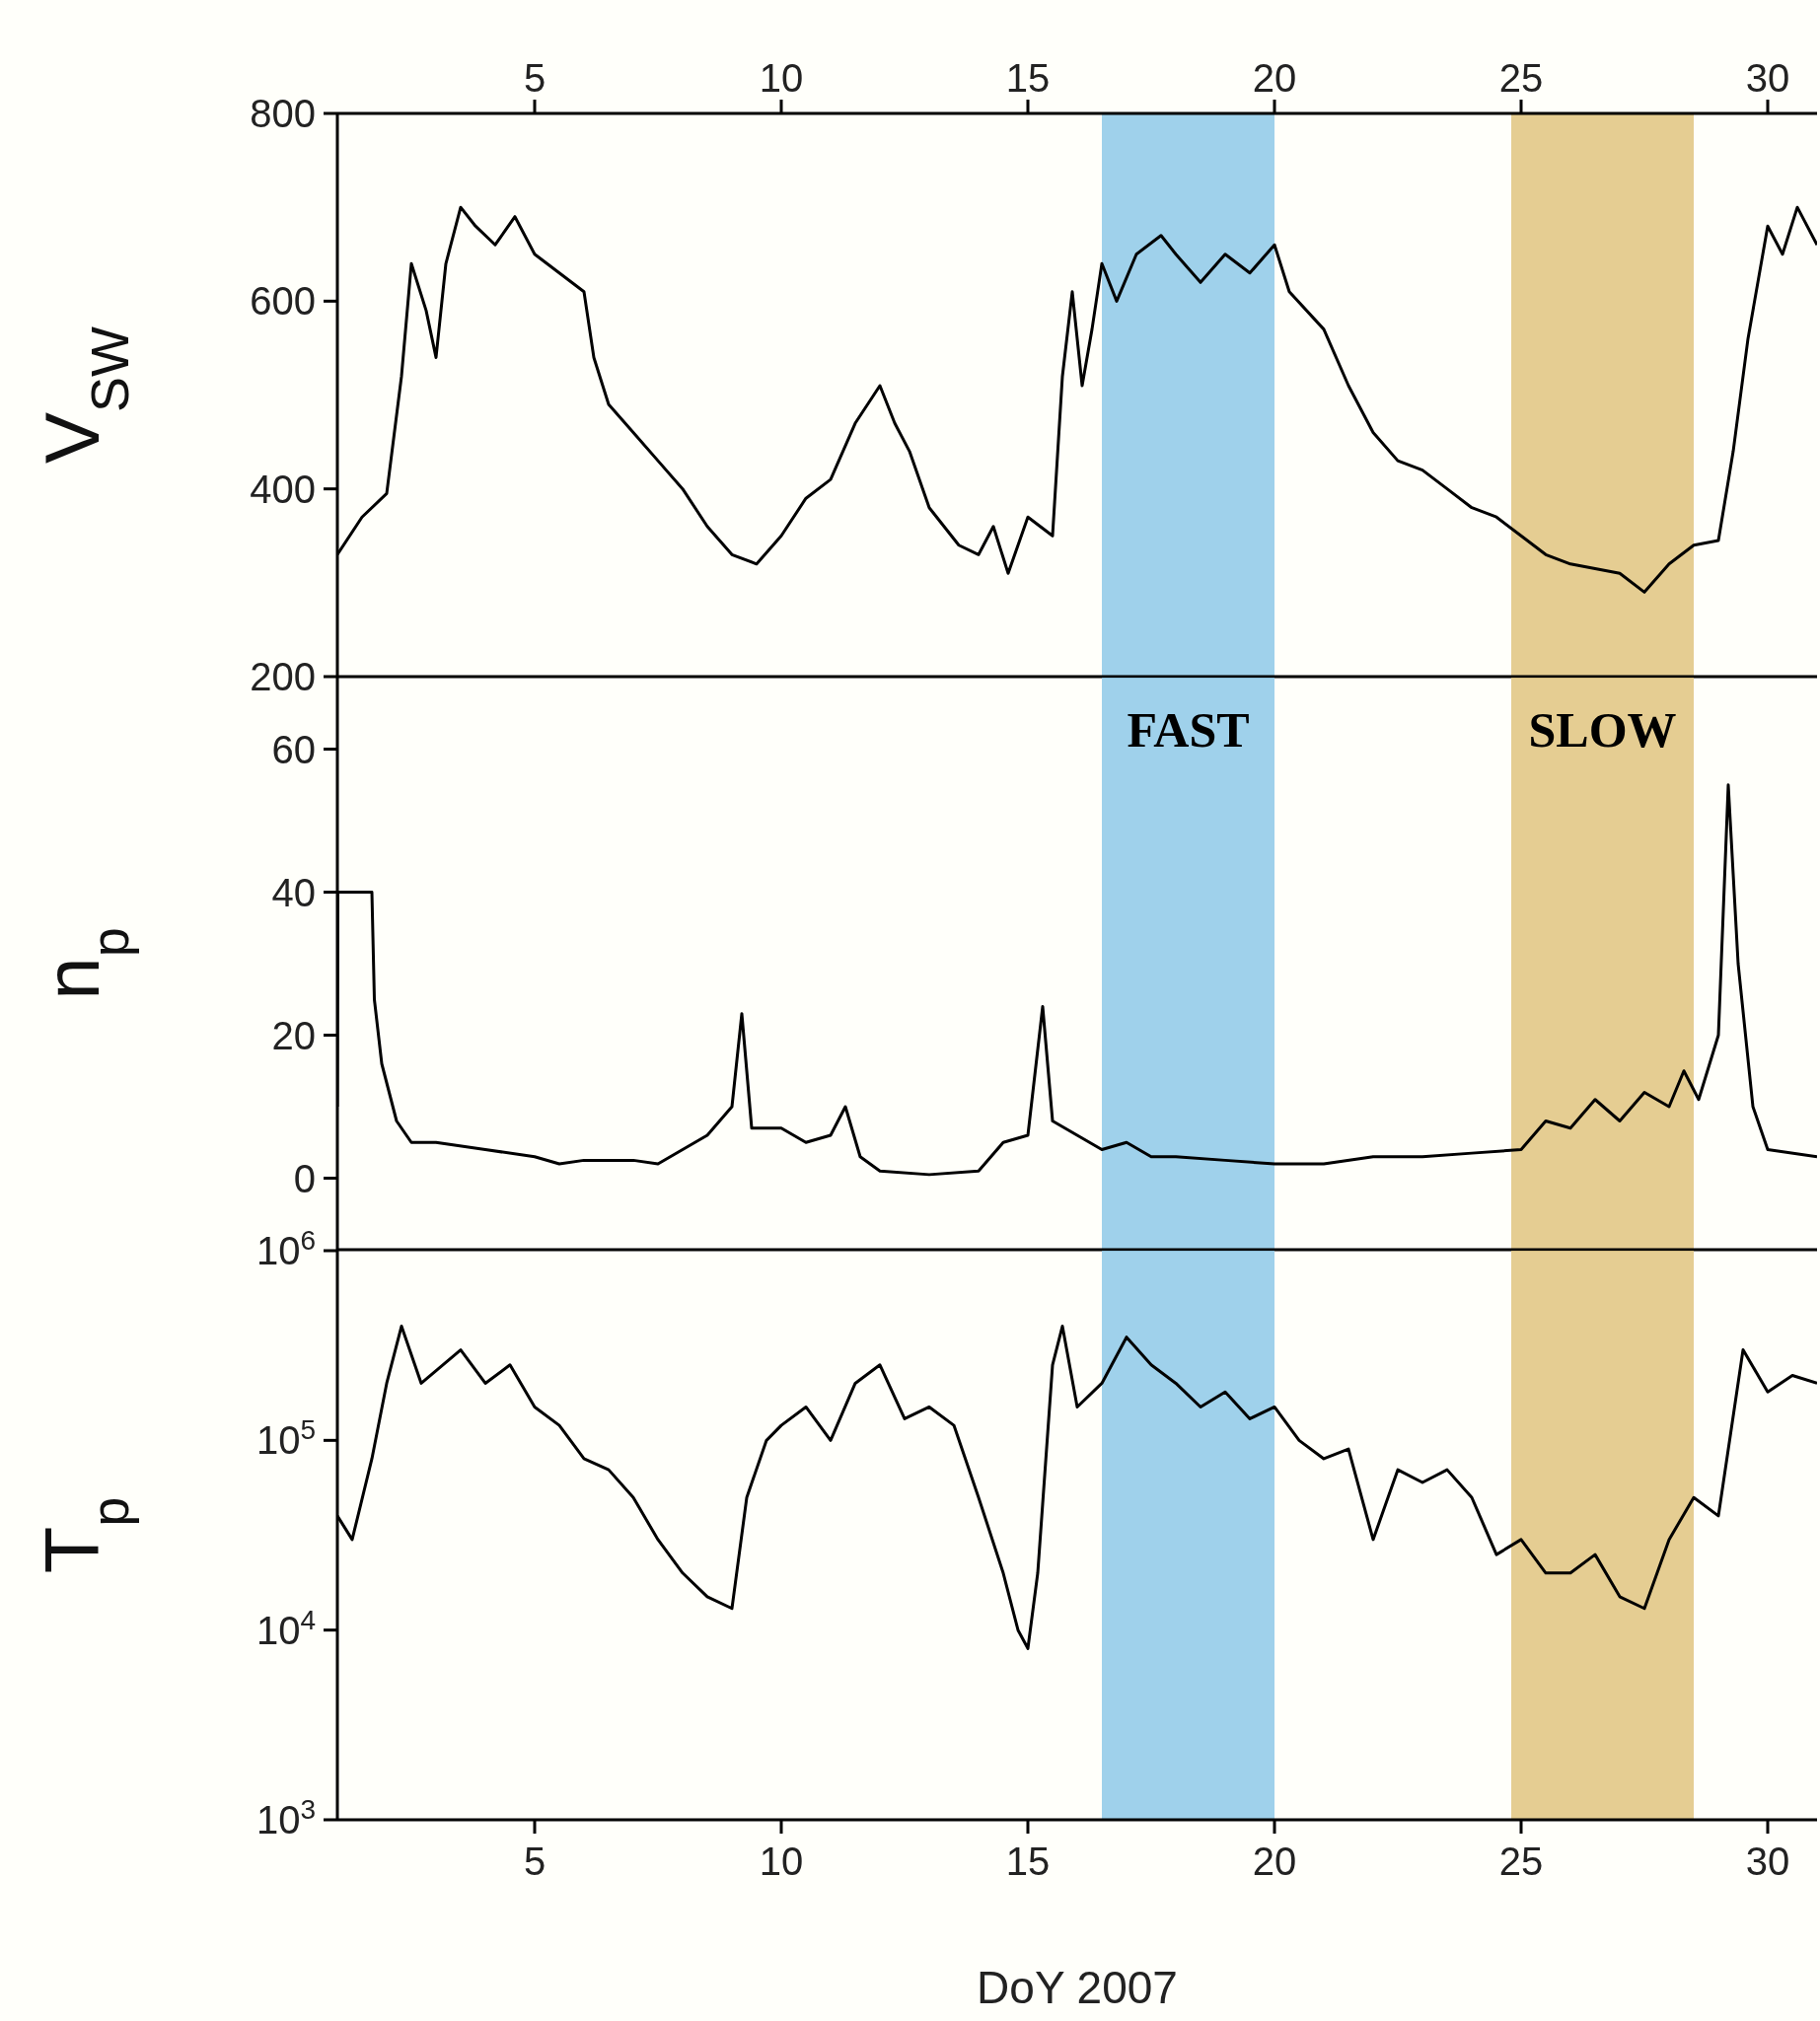  What do you see at coordinates (1521, 78) in the screenshot?
I see `x2-tick-label: 25` at bounding box center [1521, 78].